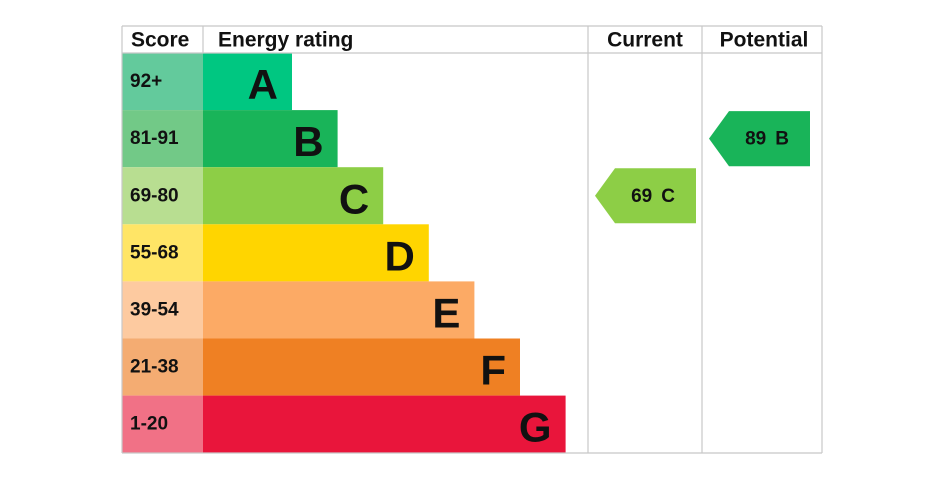  What do you see at coordinates (146, 81) in the screenshot?
I see `score-range: 92+` at bounding box center [146, 81].